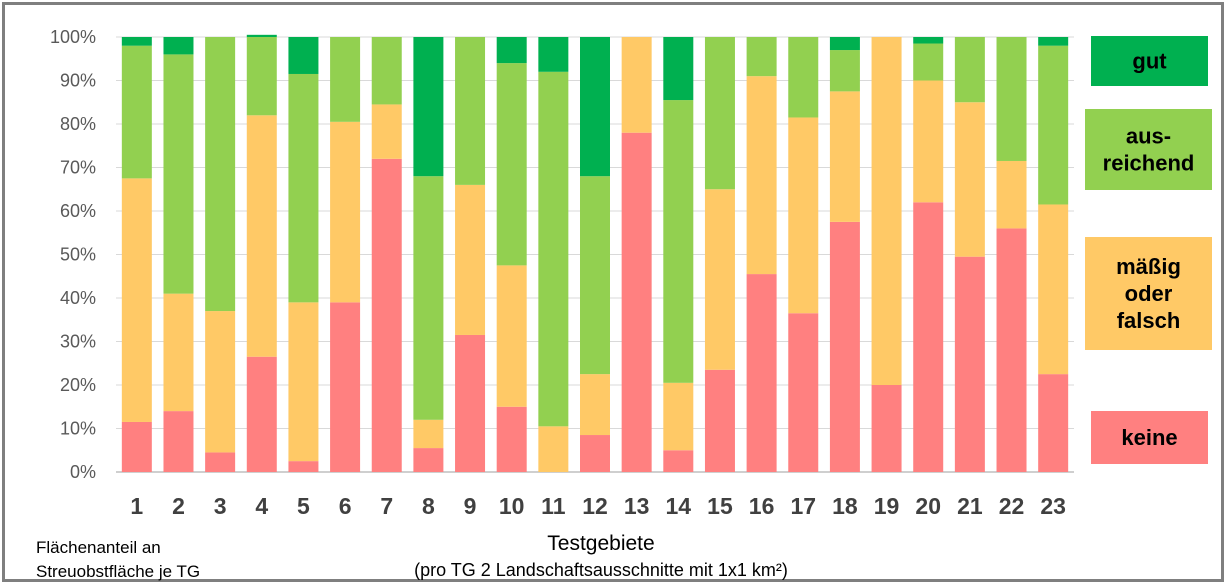 This screenshot has height=588, width=1230. Describe the element at coordinates (600, 543) in the screenshot. I see `x-axis-title: Testgebiete` at that location.